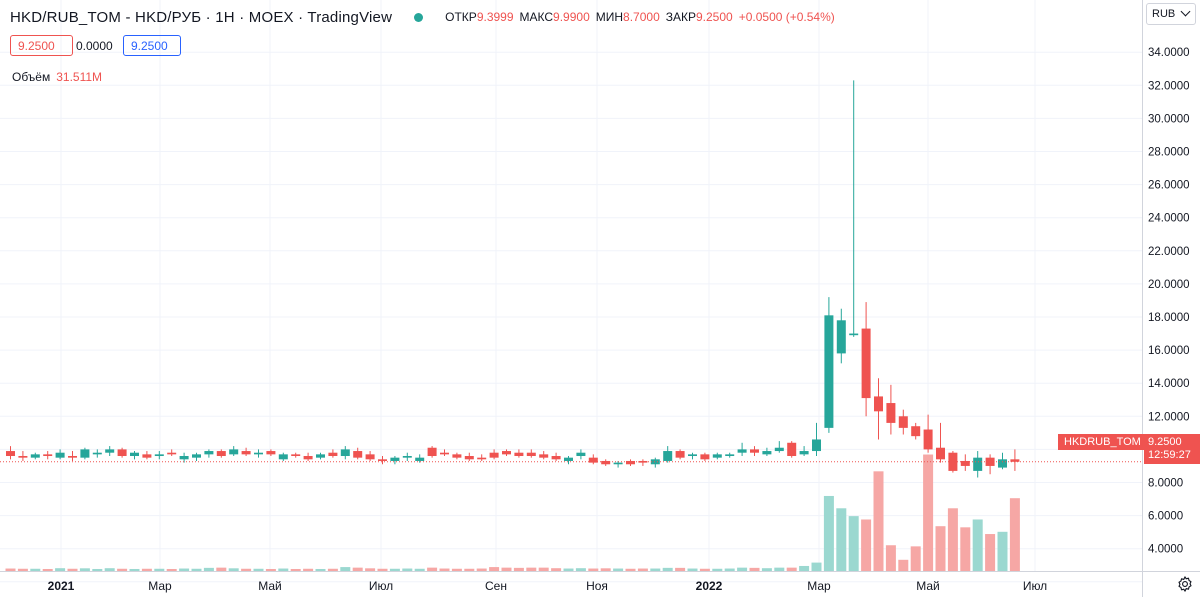 Image resolution: width=1200 pixels, height=597 pixels. What do you see at coordinates (1169, 384) in the screenshot?
I see `y-tick-label: 14.0000` at bounding box center [1169, 384].